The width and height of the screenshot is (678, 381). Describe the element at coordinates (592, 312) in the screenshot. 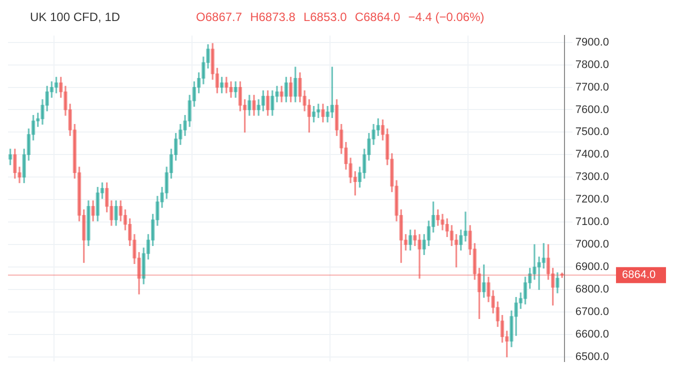

I see `y-tick-label: 6700.0` at that location.